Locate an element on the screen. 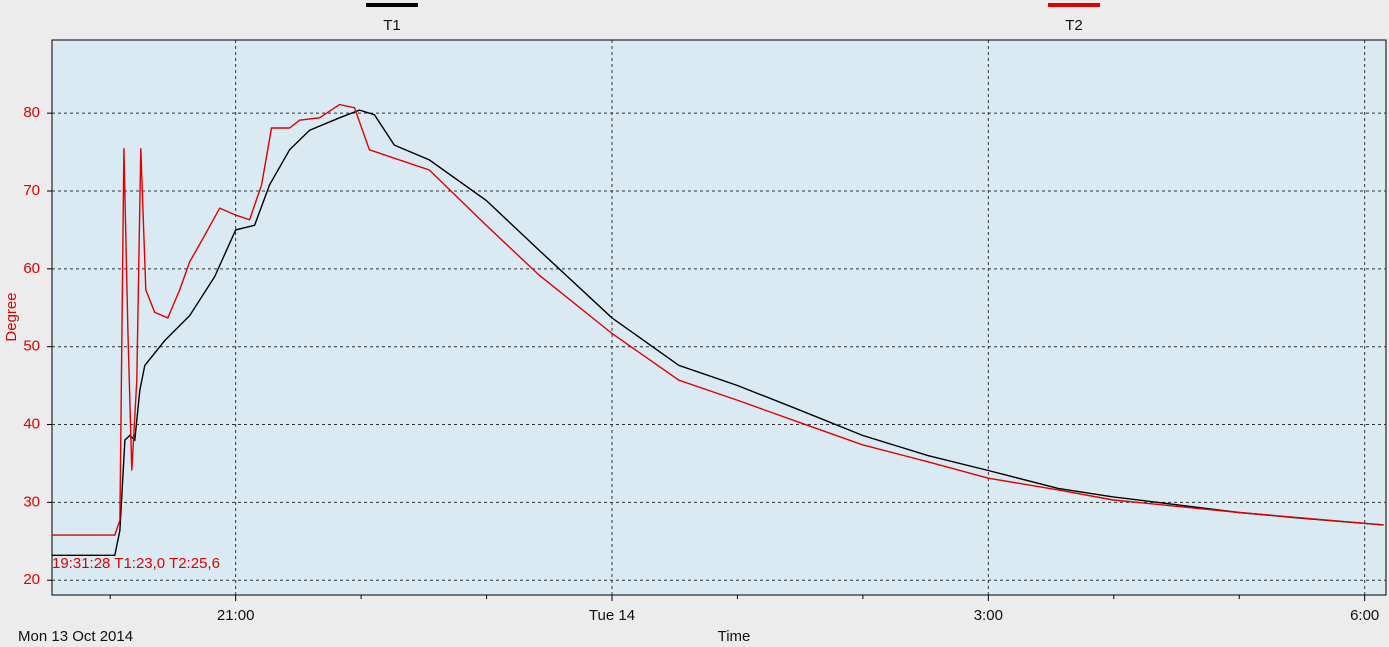  legend-label: T1 is located at coordinates (392, 25).